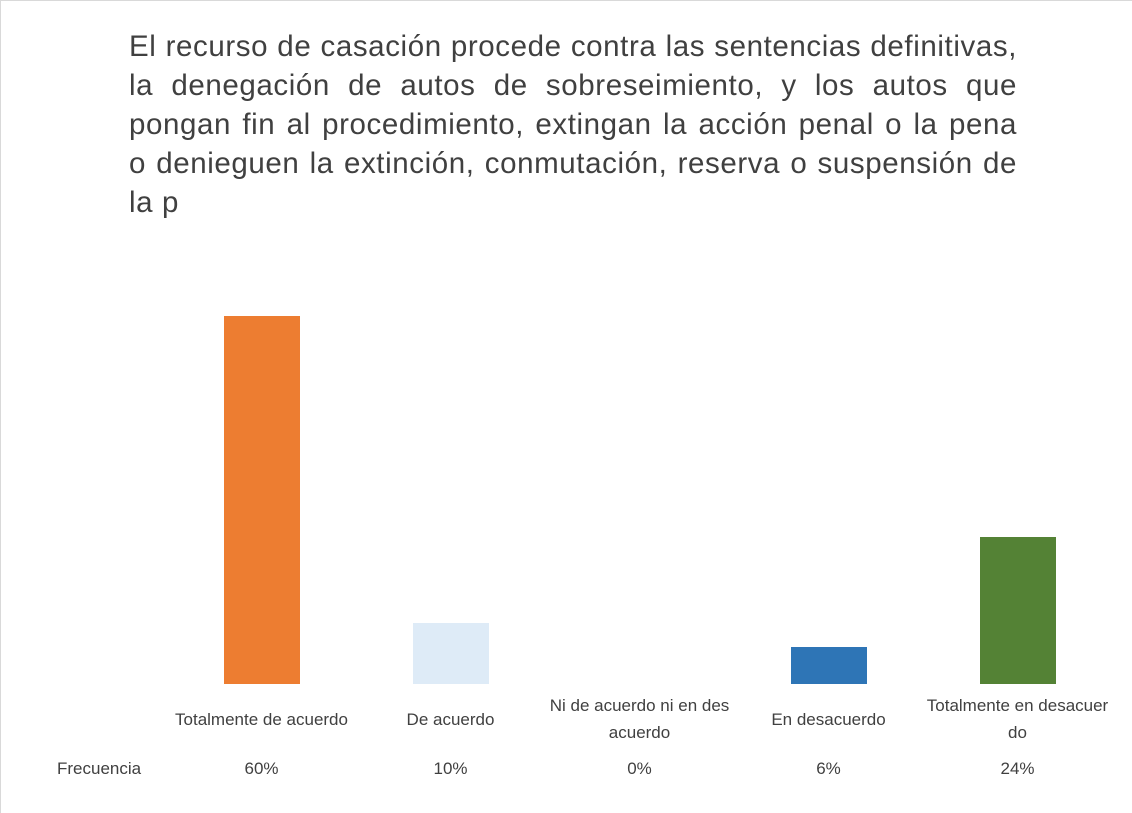 The image size is (1132, 813). I want to click on data-label: 0%, so click(639, 768).